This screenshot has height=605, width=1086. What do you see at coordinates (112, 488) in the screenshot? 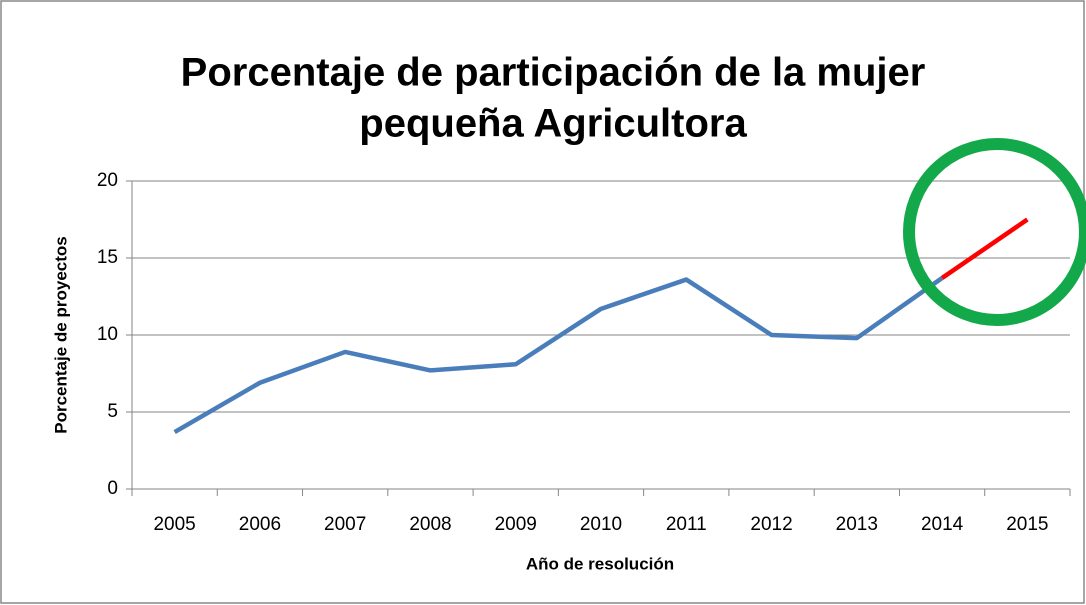
I see `y-tick-label: 0` at bounding box center [112, 488].